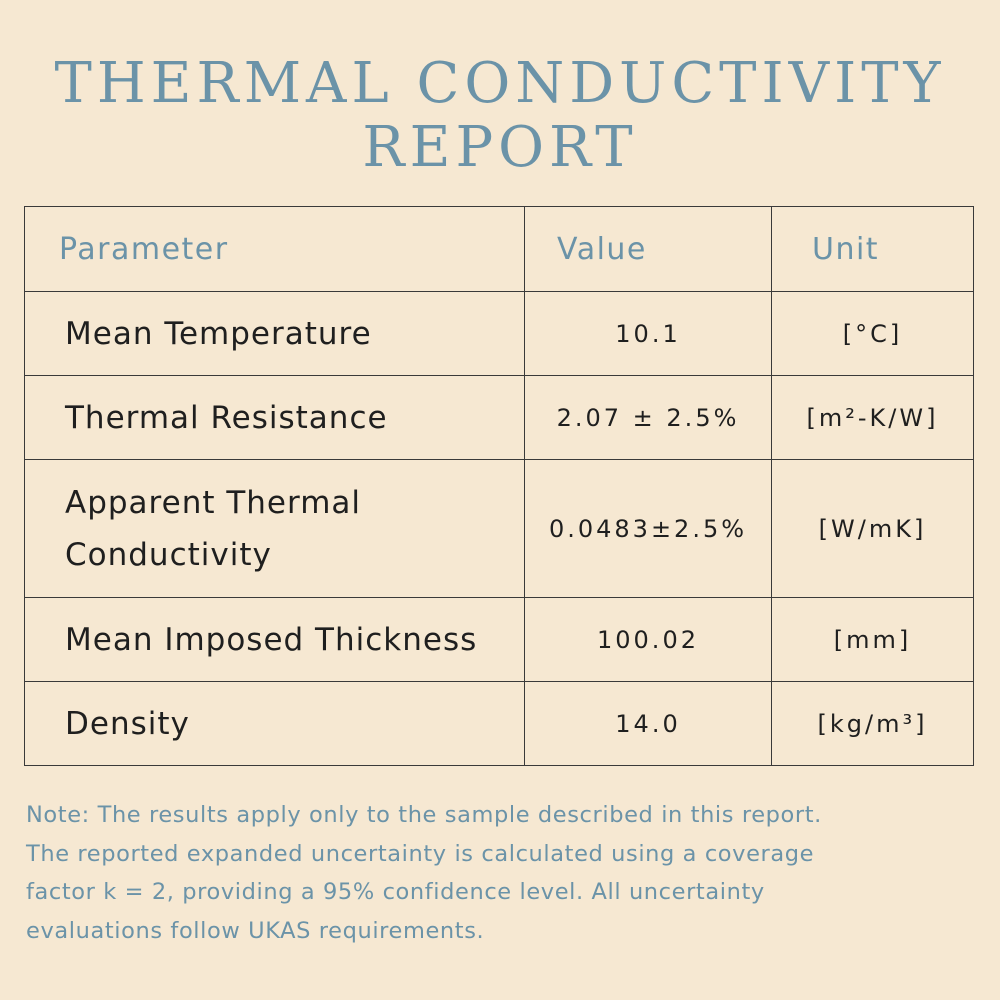 This screenshot has width=1000, height=1000. I want to click on report-title-line-1: THERMAL CONDUCTIVITY, so click(500, 83).